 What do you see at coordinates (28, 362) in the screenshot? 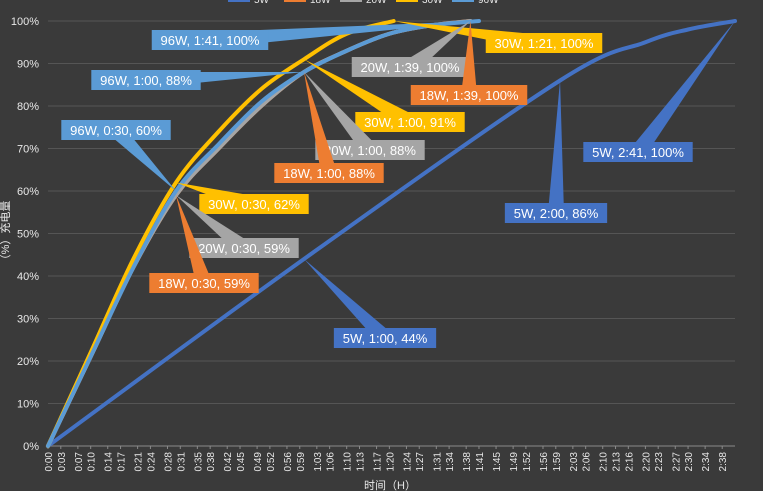
I see `y-tick-label: 20%` at bounding box center [28, 362].